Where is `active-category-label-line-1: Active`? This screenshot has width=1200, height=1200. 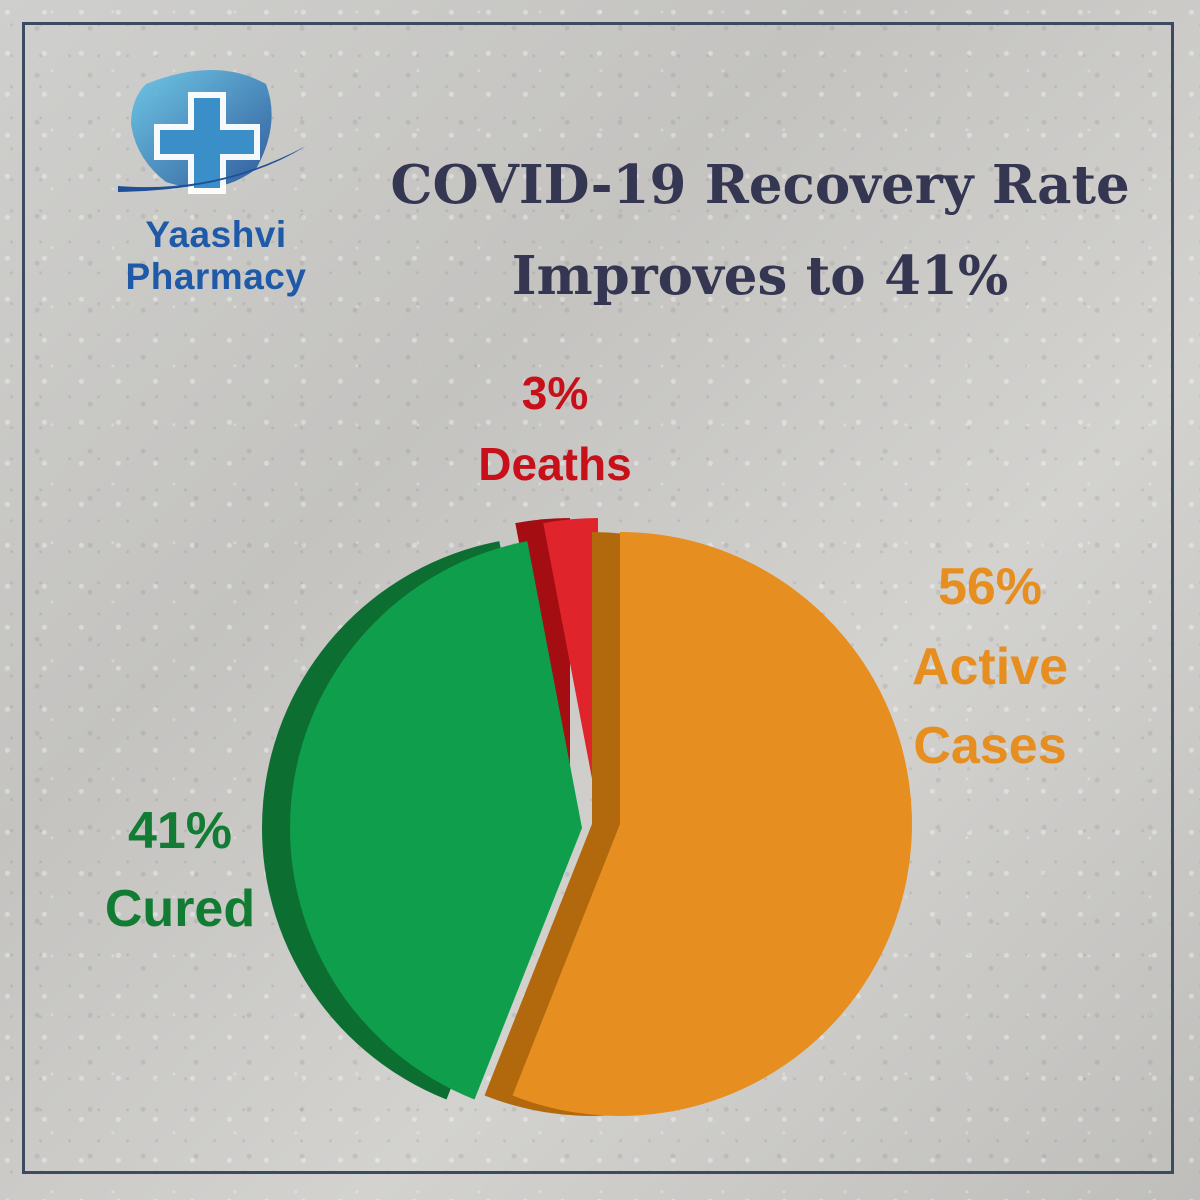
active-category-label-line-1: Active is located at coordinates (990, 666).